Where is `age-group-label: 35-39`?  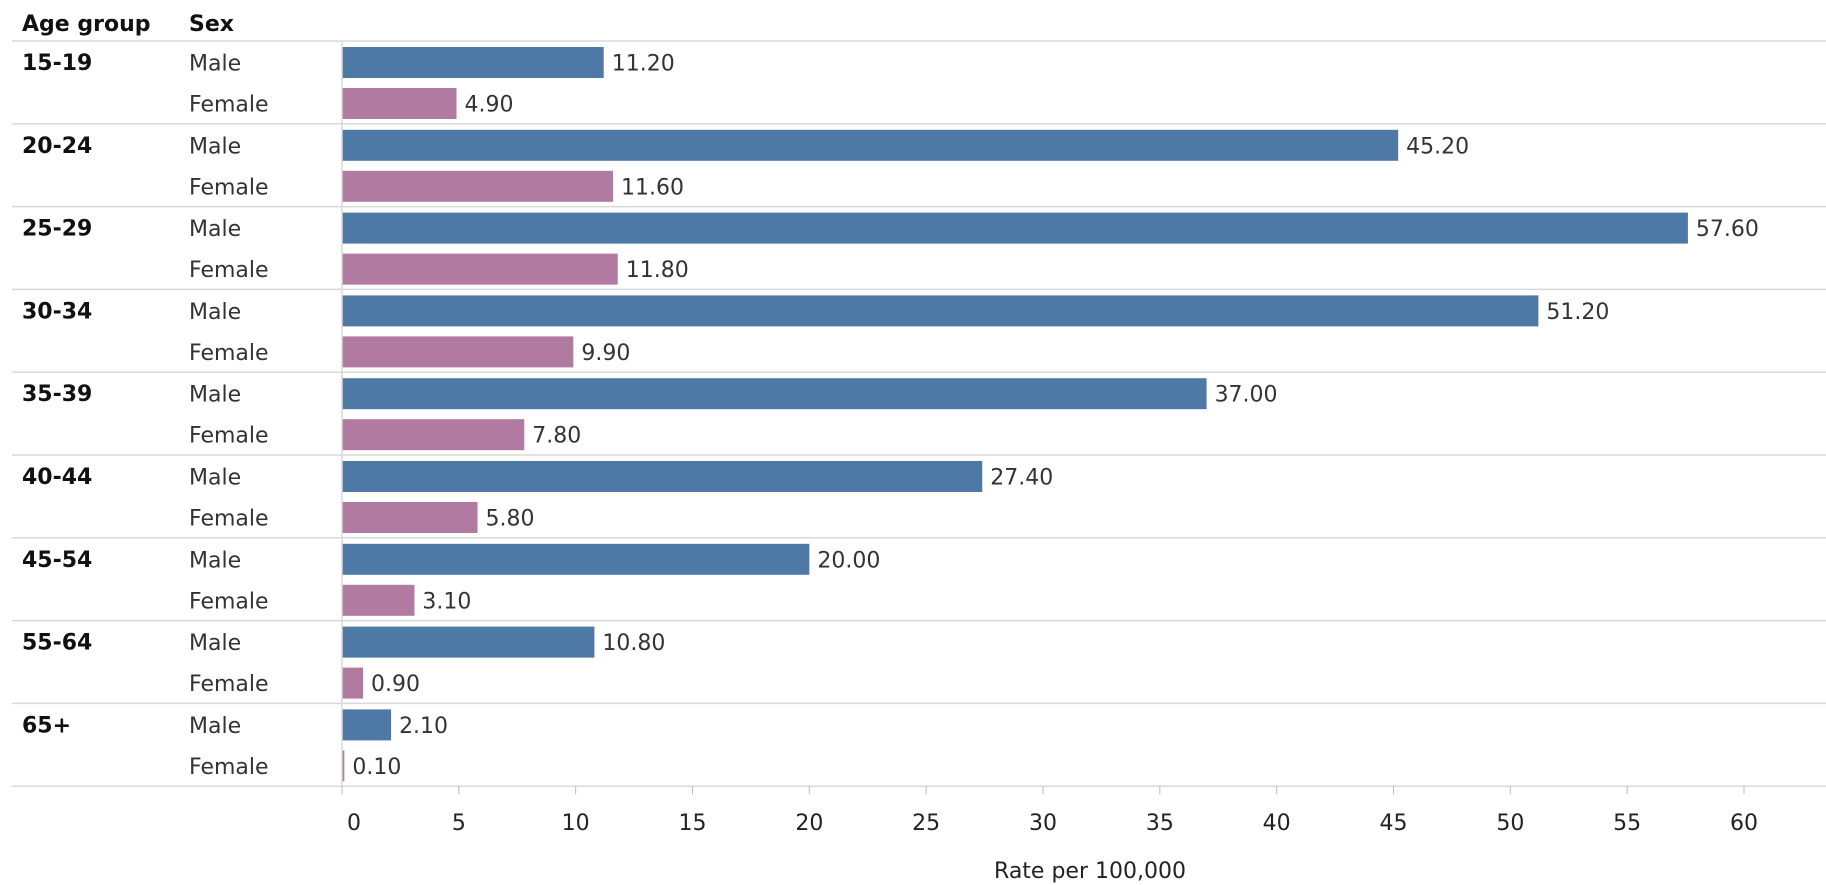
age-group-label: 35-39 is located at coordinates (57, 394).